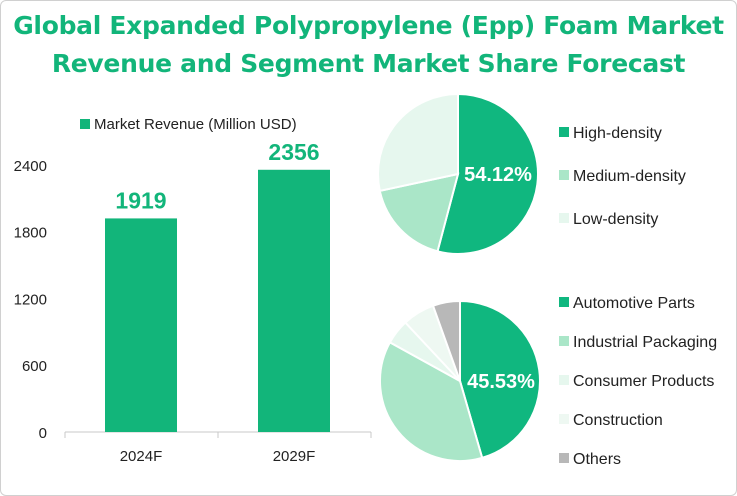  I want to click on pie-slice-industrial-packaging, so click(431, 401).